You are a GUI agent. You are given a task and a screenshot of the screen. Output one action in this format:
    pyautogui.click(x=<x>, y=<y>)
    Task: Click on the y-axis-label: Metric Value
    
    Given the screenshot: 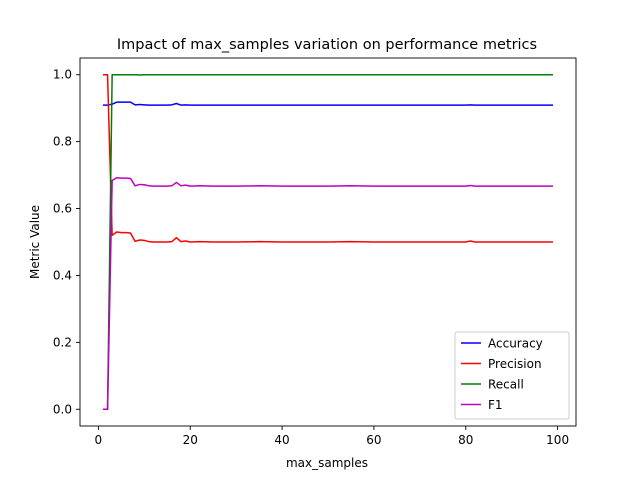 What is the action you would take?
    pyautogui.click(x=35, y=242)
    